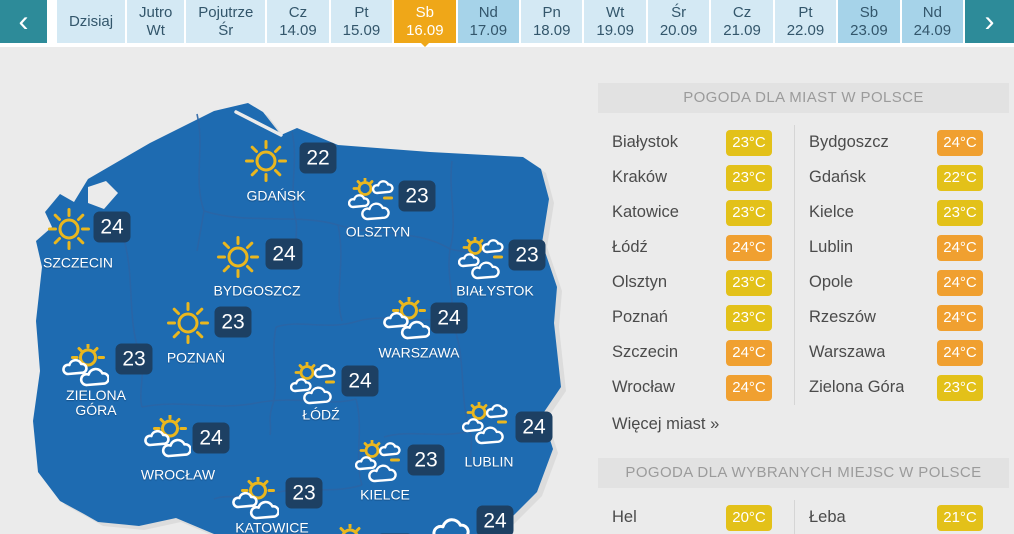 This screenshot has height=534, width=1014. I want to click on tab-sb-23-09: Sb 23.09, so click(869, 21).